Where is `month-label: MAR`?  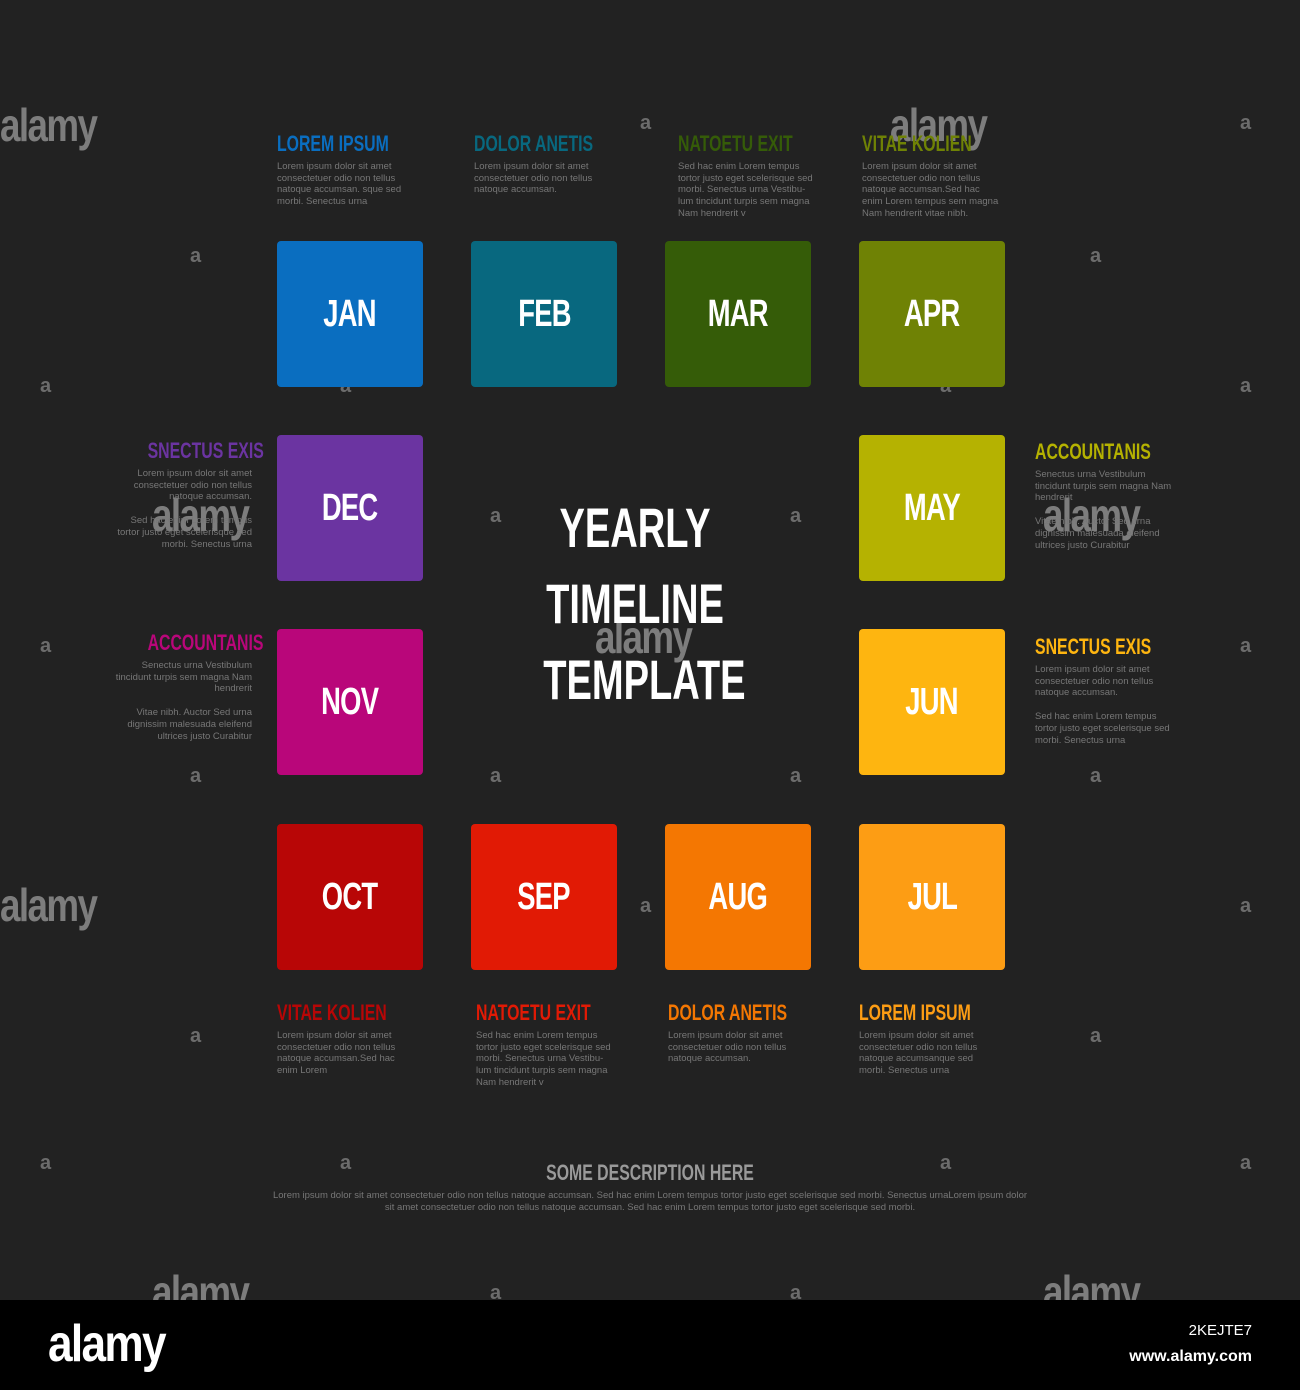 month-label: MAR is located at coordinates (738, 313).